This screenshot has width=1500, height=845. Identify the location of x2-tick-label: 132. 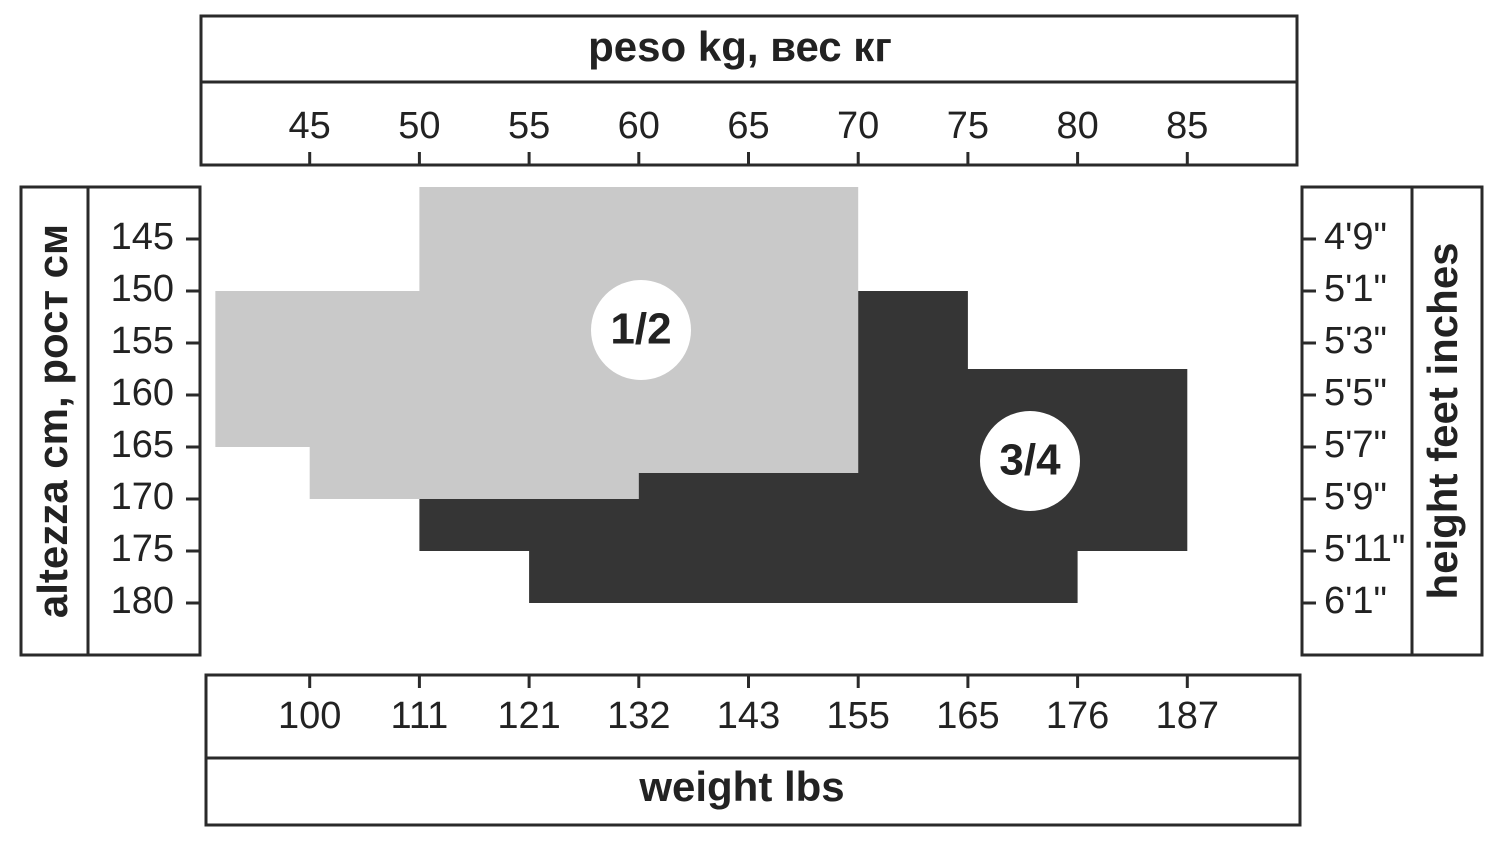
(638, 716).